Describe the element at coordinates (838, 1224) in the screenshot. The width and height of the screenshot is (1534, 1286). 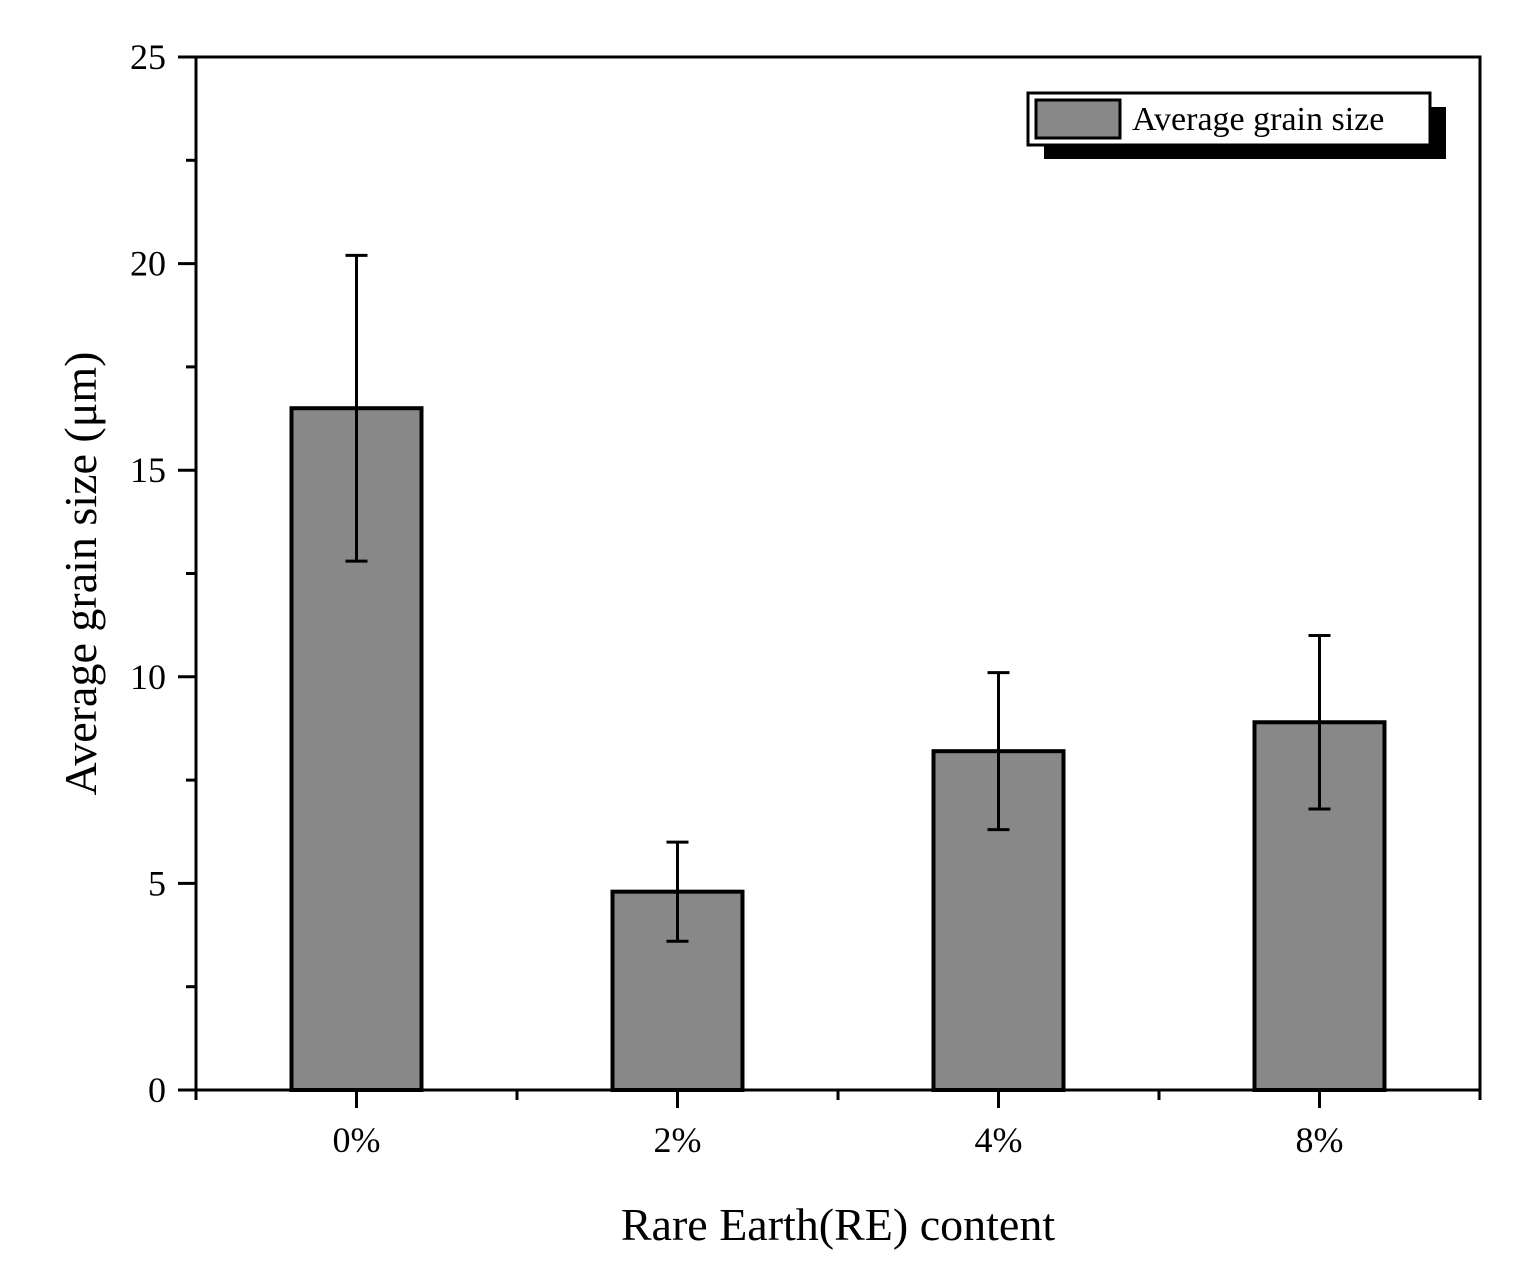
I see `x-axis-title: Rare Earth(RE) content` at that location.